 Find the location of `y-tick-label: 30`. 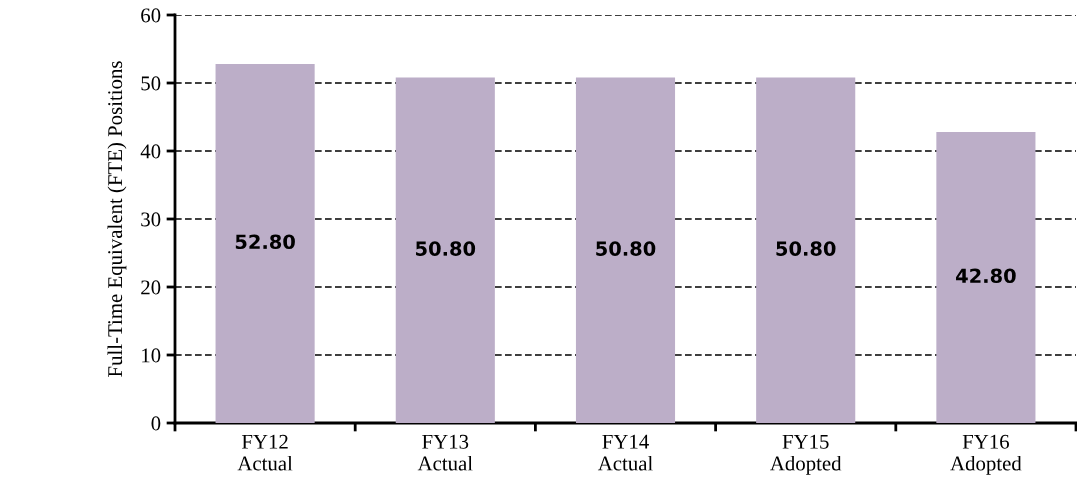

y-tick-label: 30 is located at coordinates (151, 219).